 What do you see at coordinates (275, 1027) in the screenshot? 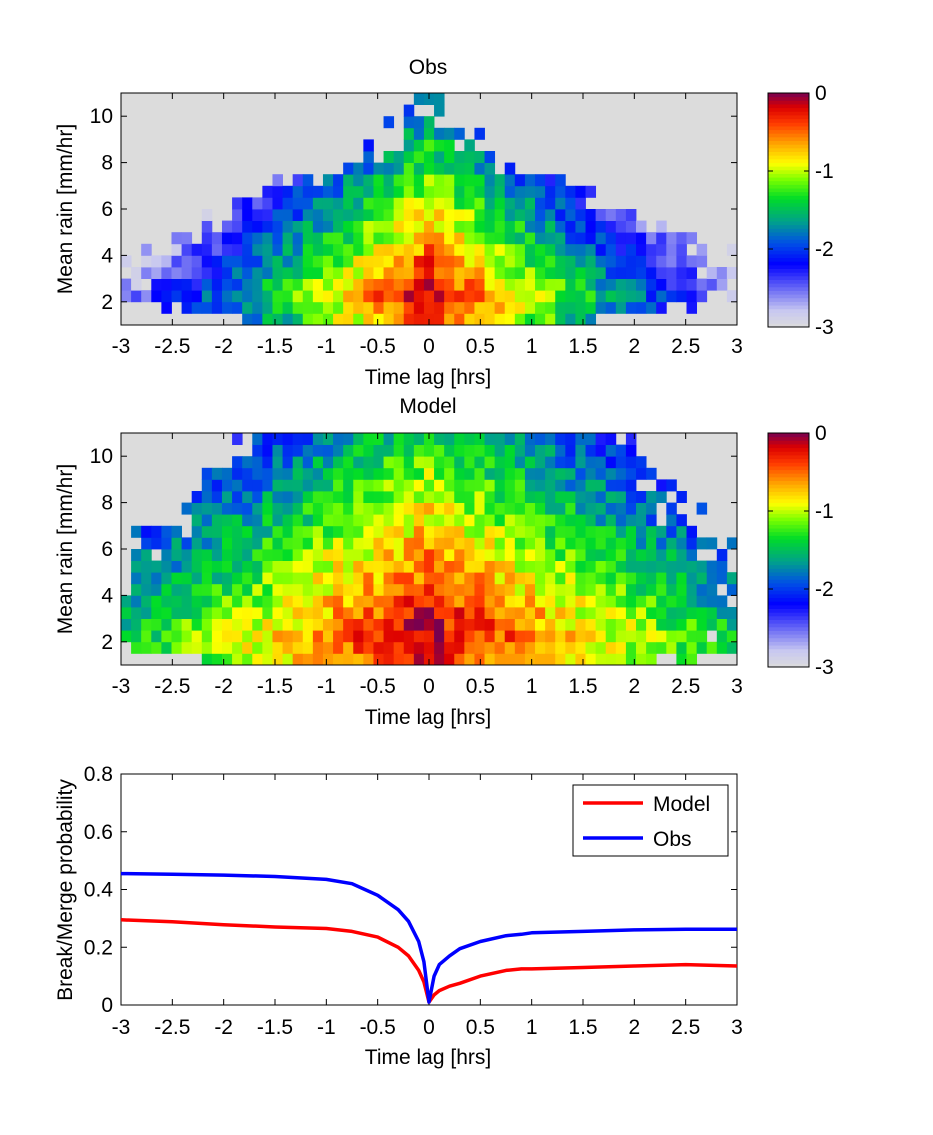
I see `x-tick-label: -1.5` at bounding box center [275, 1027].